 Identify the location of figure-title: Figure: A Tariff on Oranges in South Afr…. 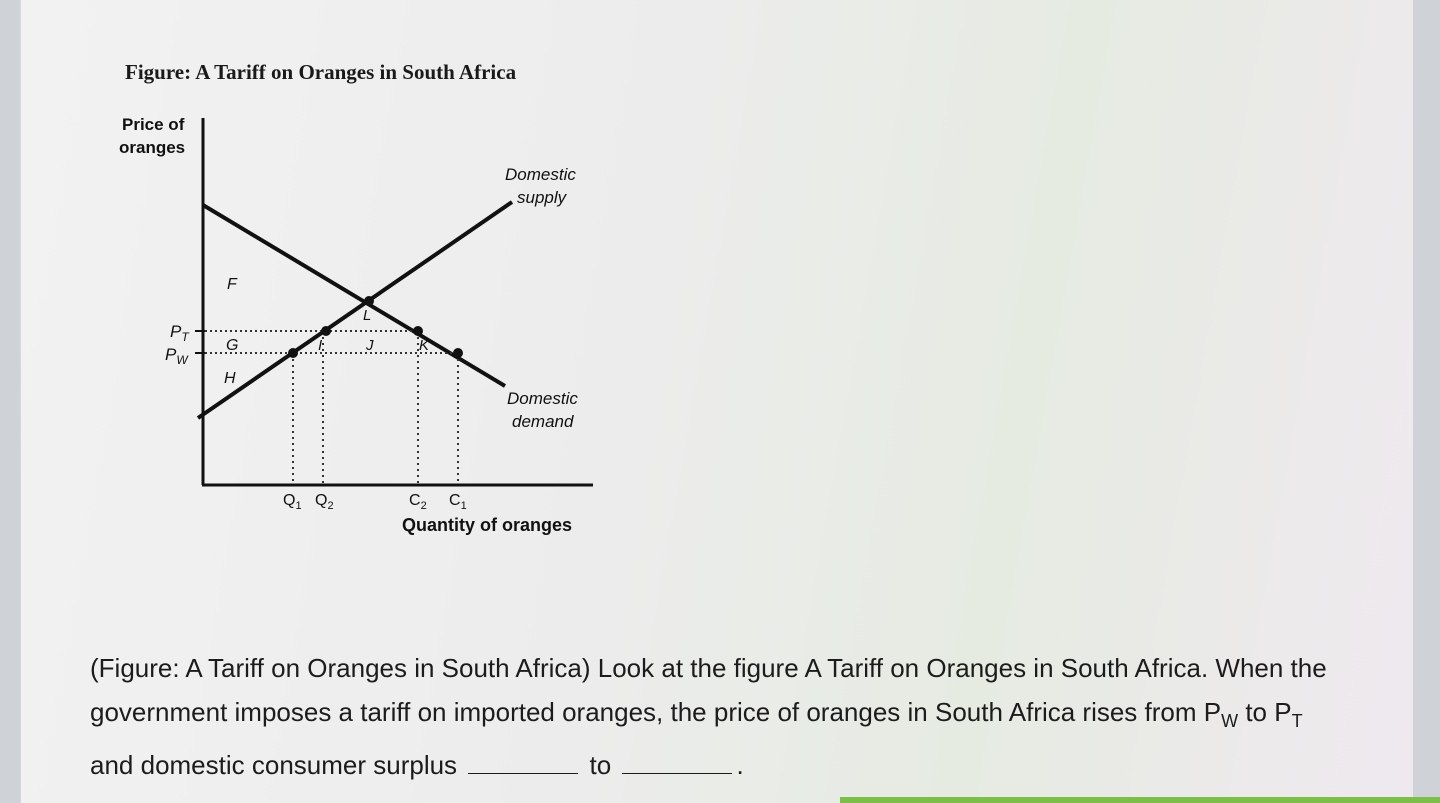
(321, 72).